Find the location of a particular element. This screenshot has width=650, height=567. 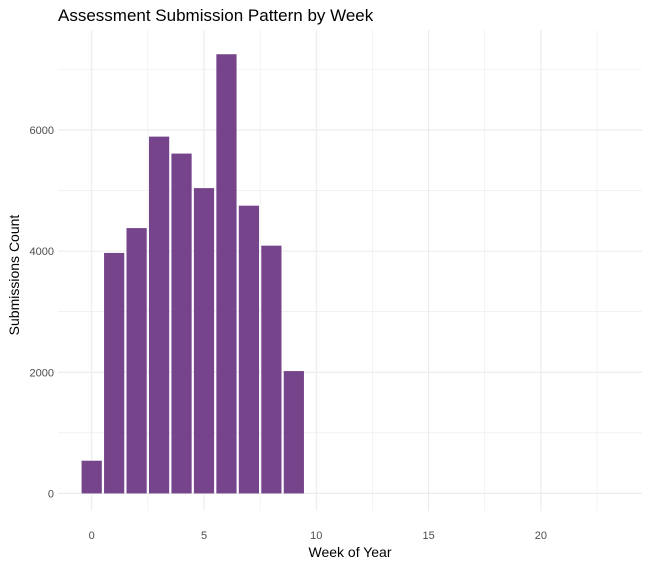

x-tick-label: 0 is located at coordinates (92, 536).